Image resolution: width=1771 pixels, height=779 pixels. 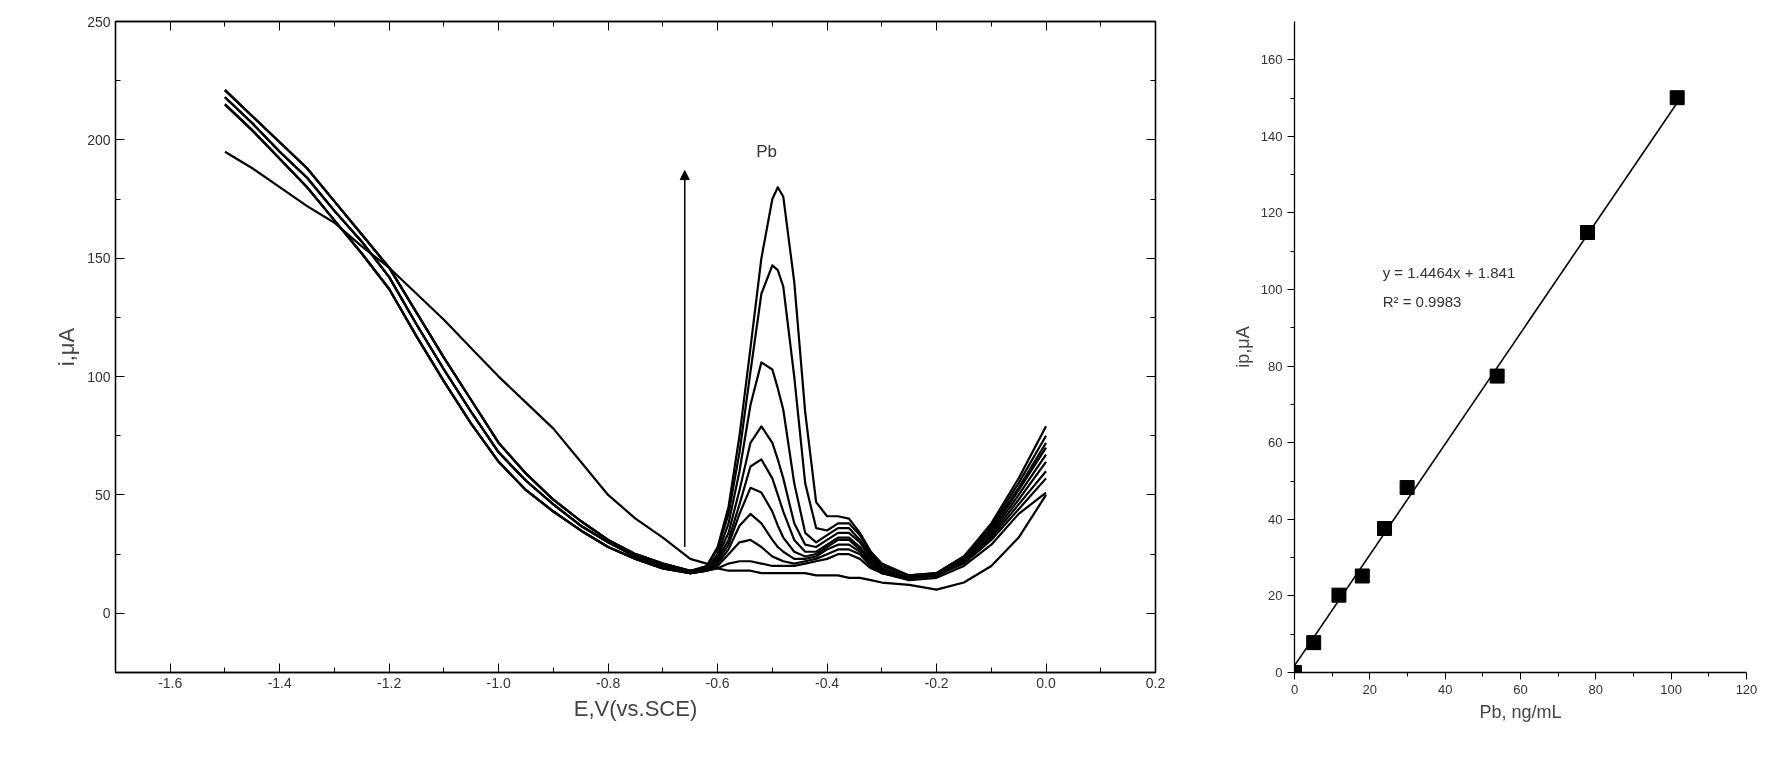 What do you see at coordinates (99, 139) in the screenshot?
I see `y-tick-label: 200` at bounding box center [99, 139].